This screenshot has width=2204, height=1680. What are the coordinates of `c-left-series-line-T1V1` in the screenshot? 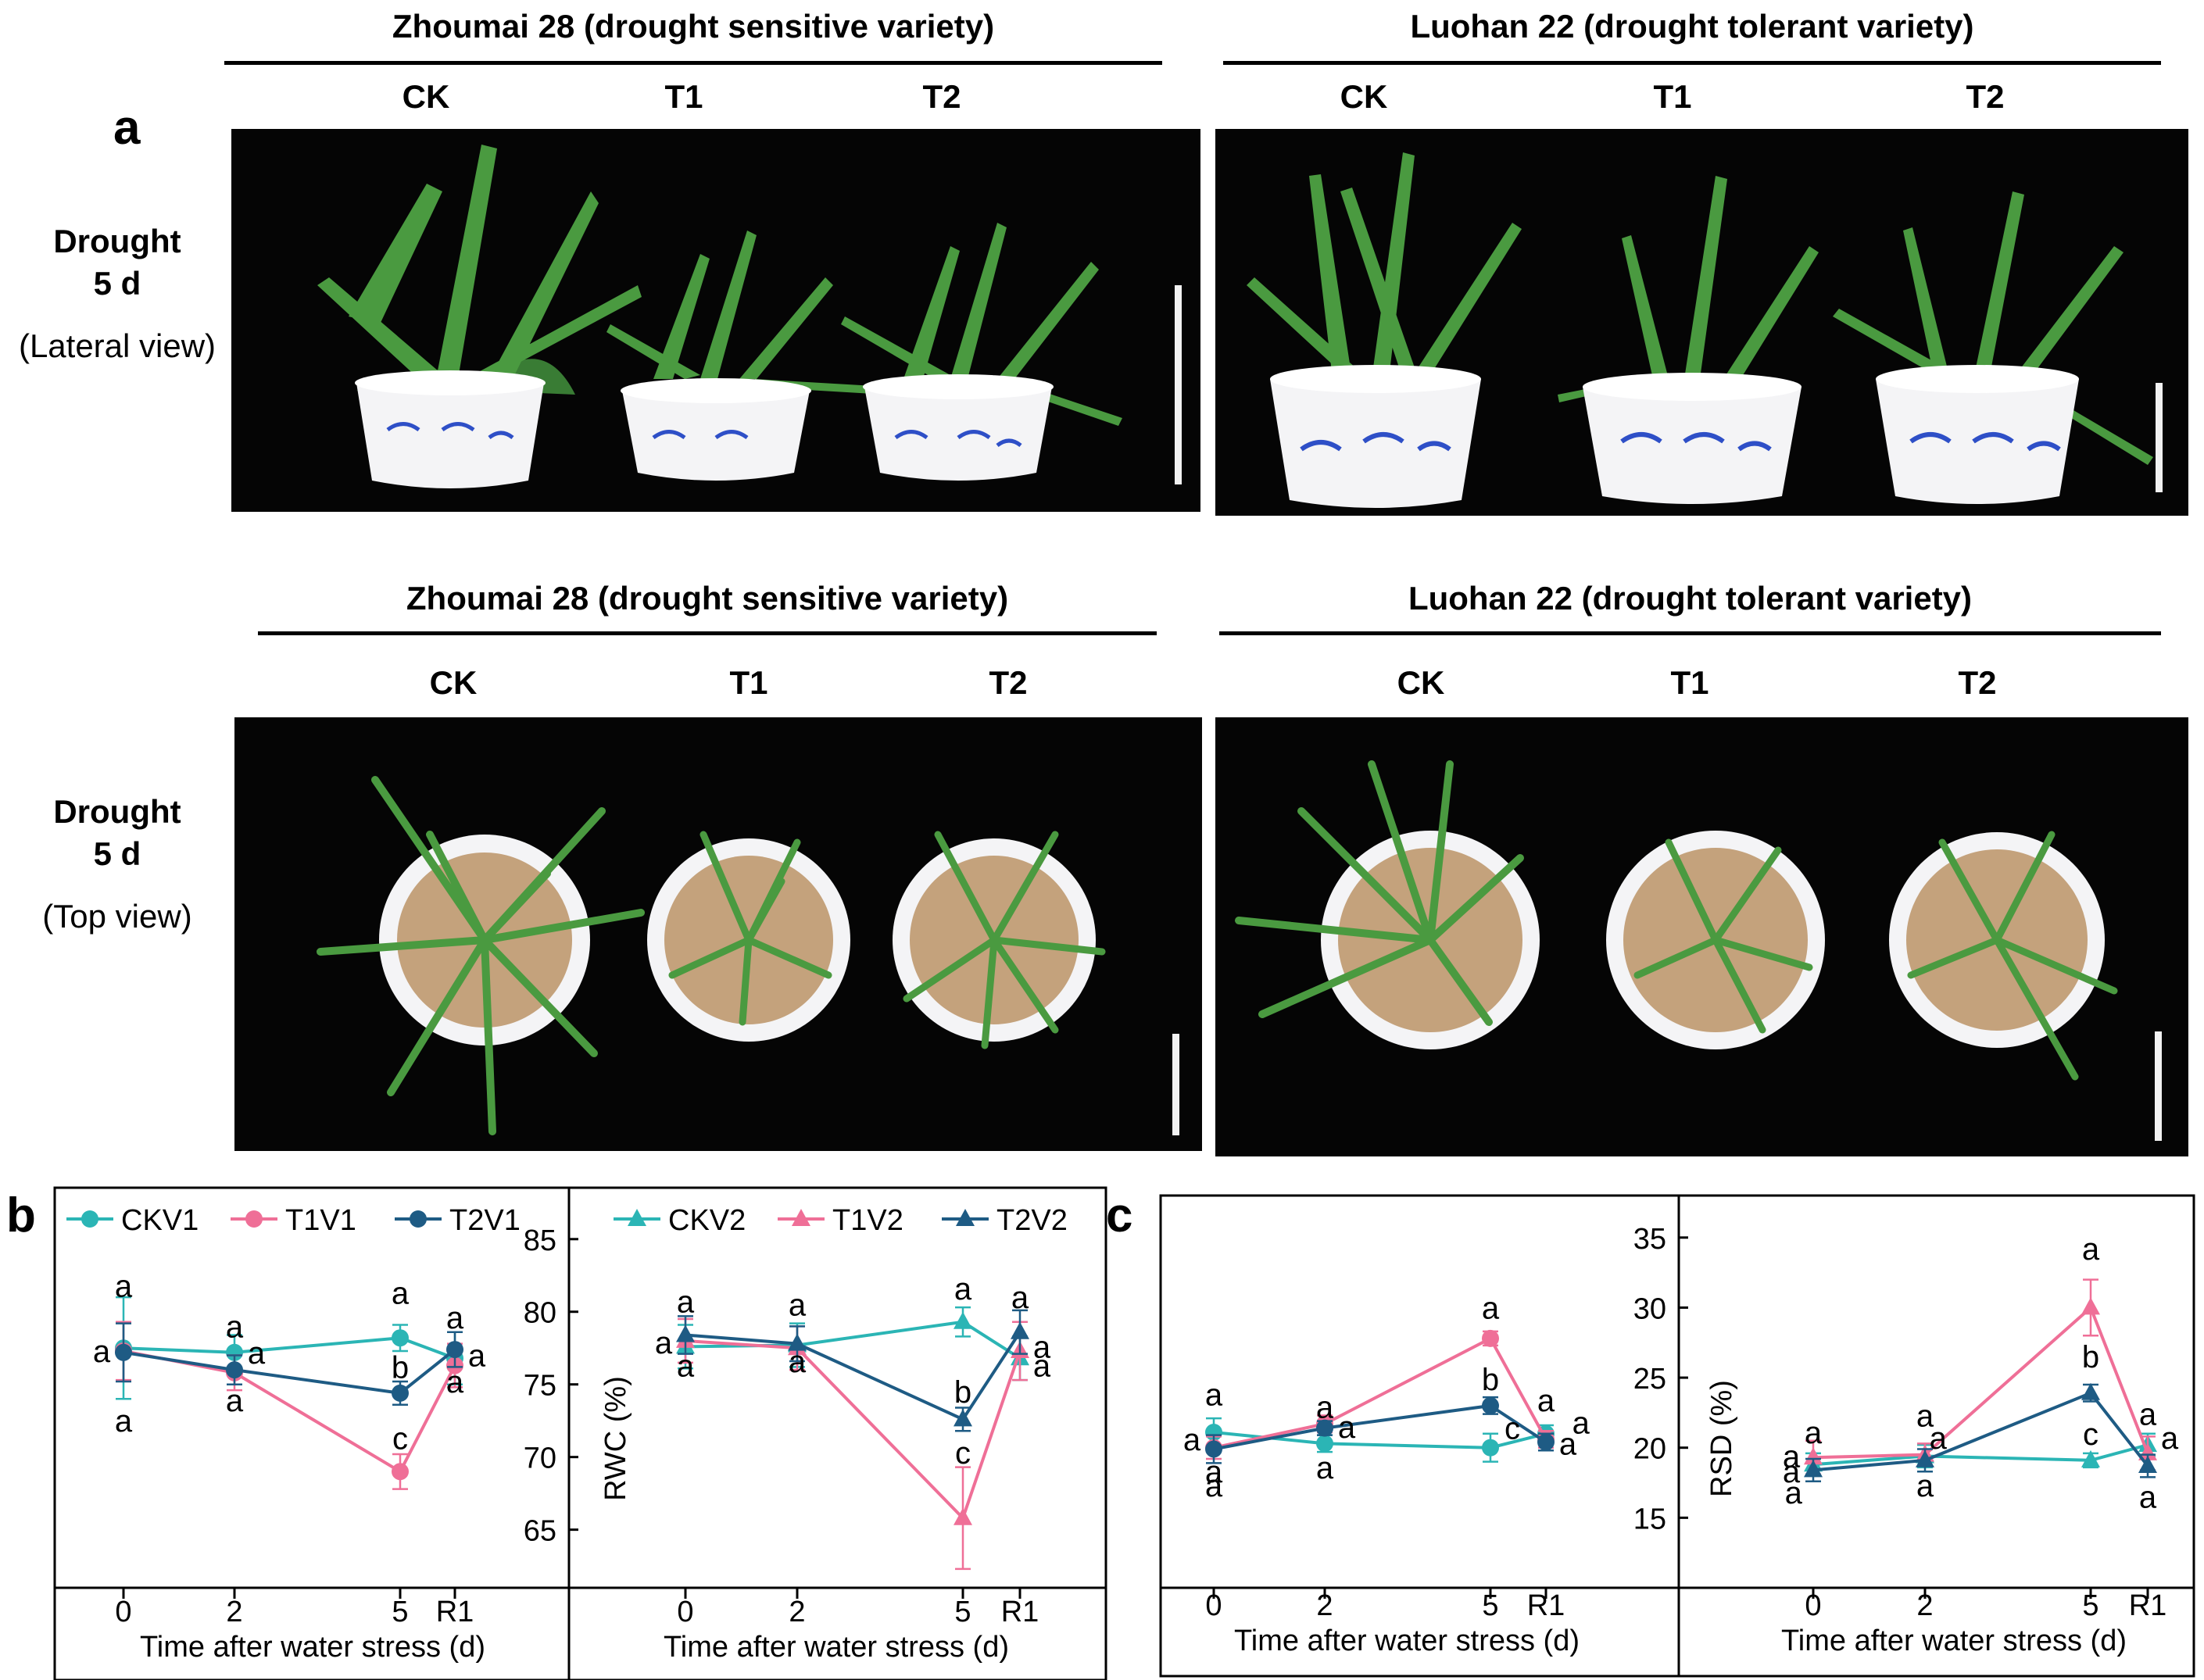 It's located at (1380, 1392).